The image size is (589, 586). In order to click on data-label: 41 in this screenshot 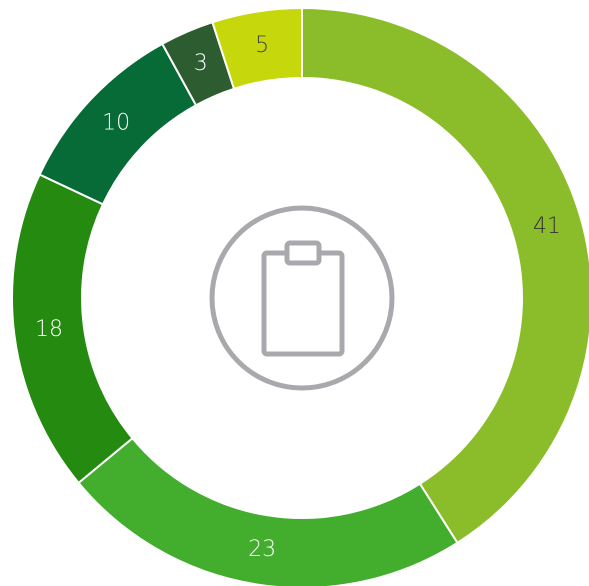, I will do `click(547, 226)`.